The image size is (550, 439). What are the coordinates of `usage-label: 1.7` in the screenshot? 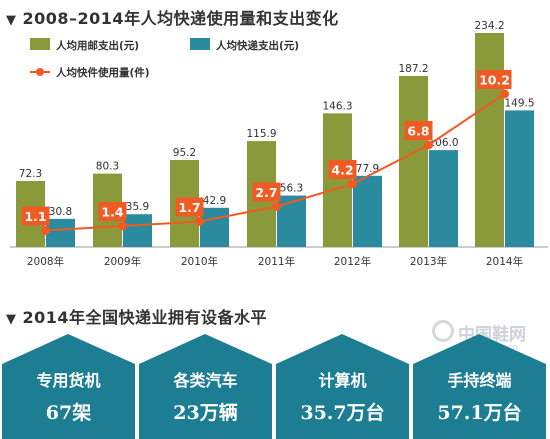 It's located at (189, 207).